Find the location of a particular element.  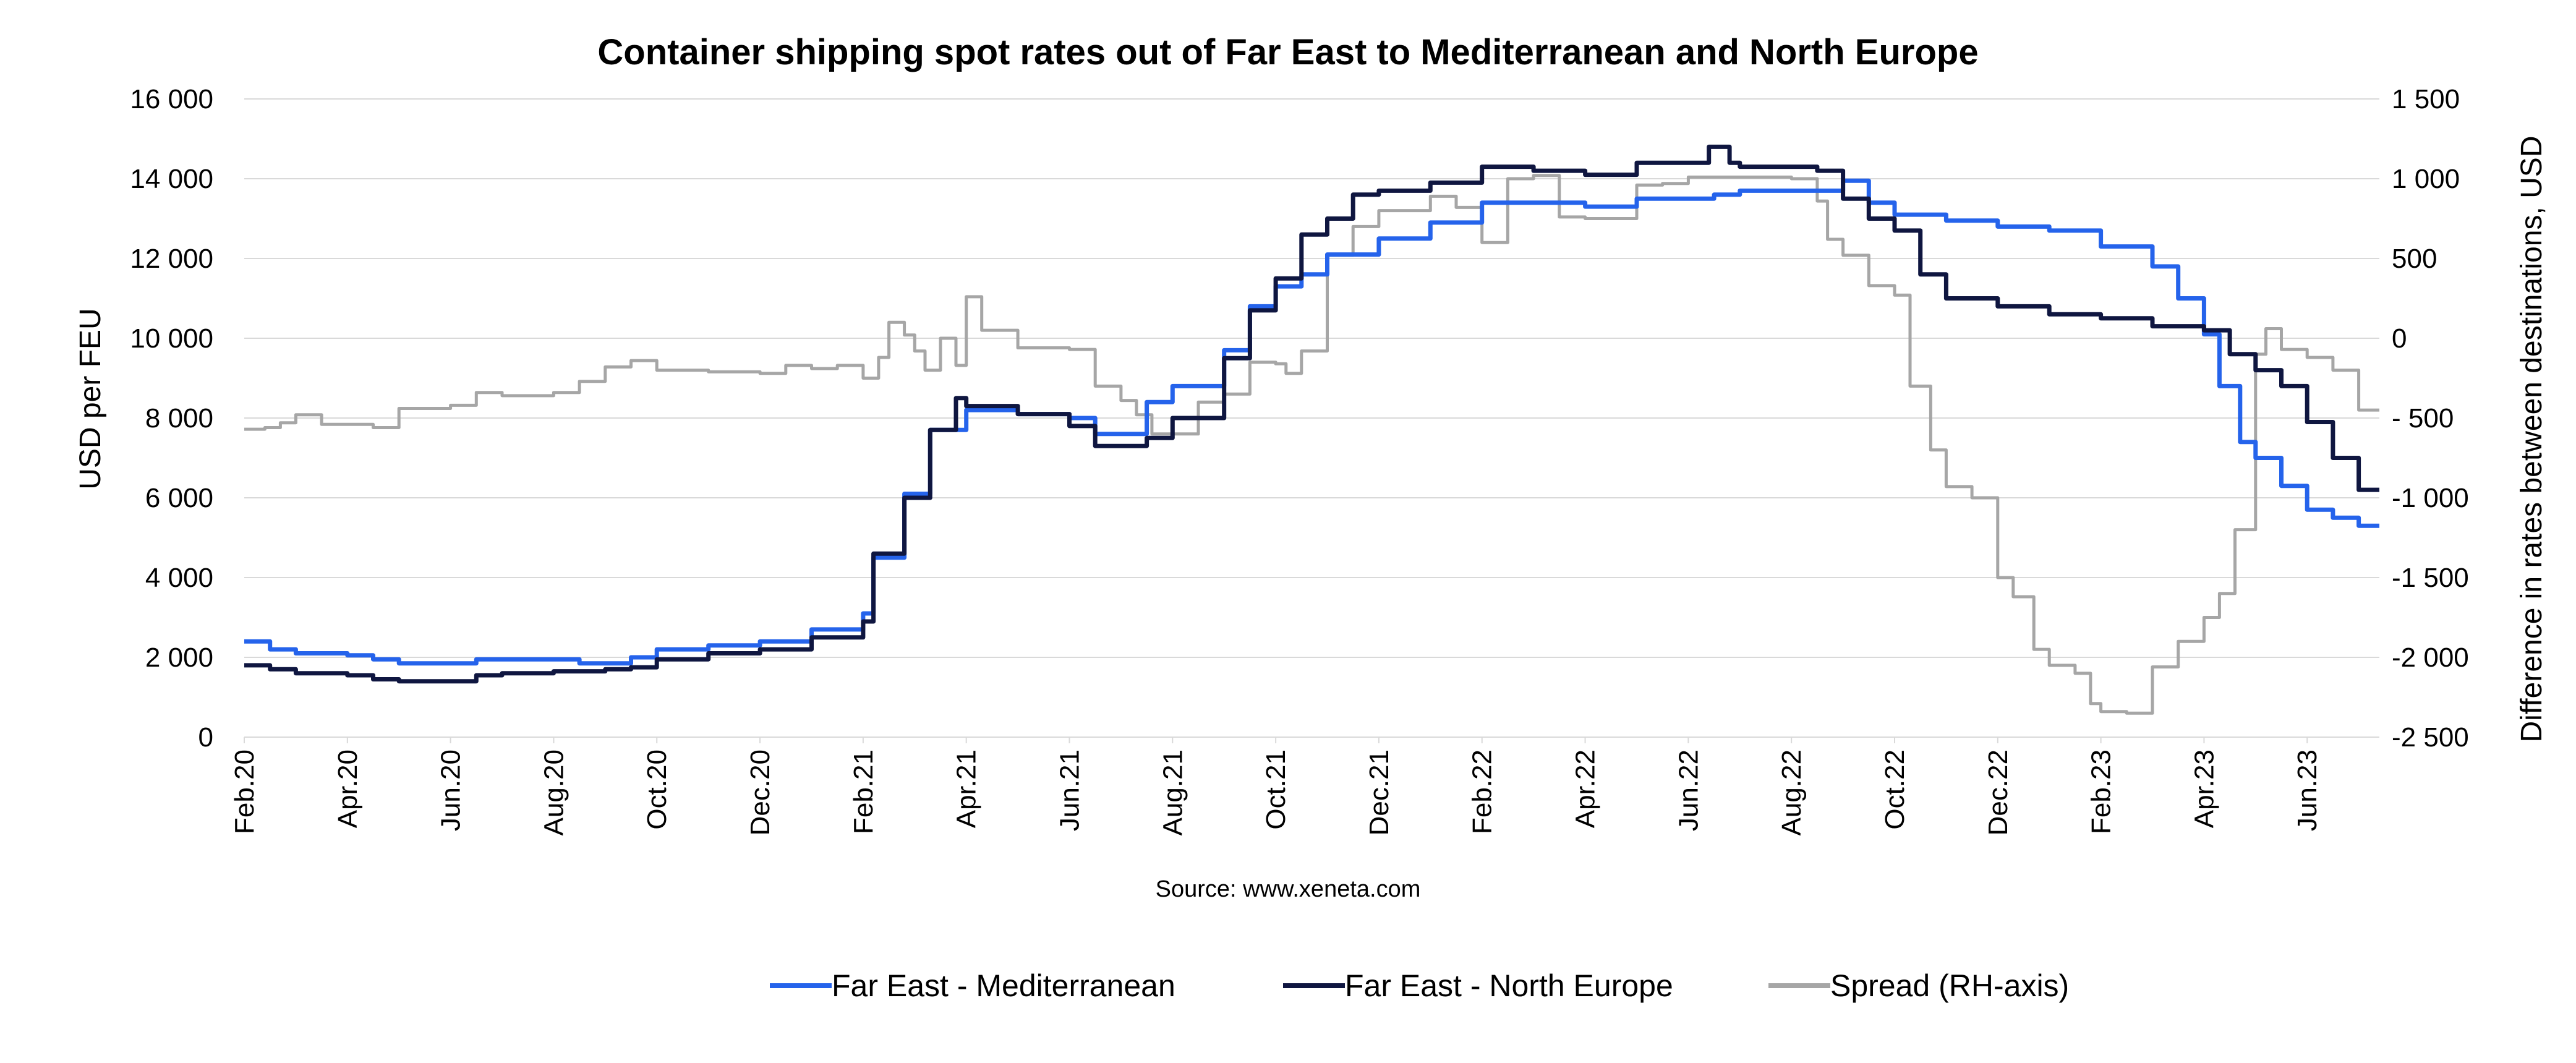

y-tick-label-right: 500 is located at coordinates (2414, 259).